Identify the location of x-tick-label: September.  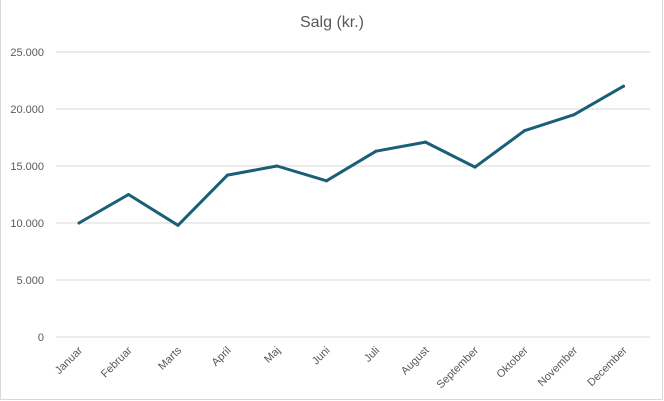
(458, 367).